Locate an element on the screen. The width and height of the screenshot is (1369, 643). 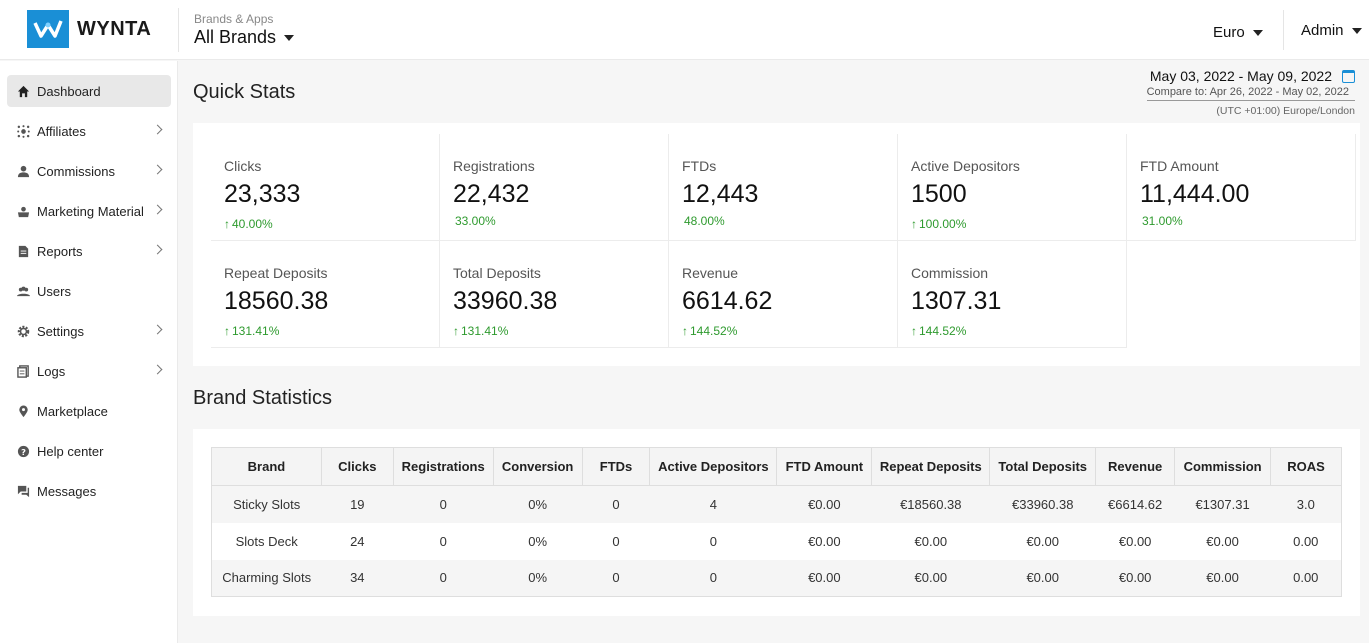
column-header: ROAS is located at coordinates (1306, 466).